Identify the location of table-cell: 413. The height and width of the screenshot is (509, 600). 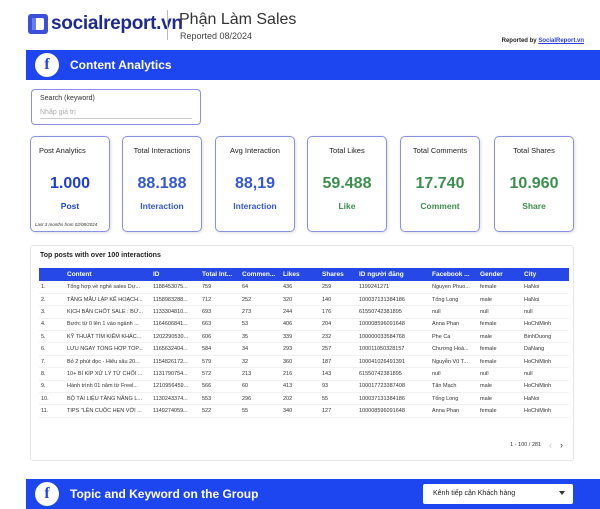
(300, 387).